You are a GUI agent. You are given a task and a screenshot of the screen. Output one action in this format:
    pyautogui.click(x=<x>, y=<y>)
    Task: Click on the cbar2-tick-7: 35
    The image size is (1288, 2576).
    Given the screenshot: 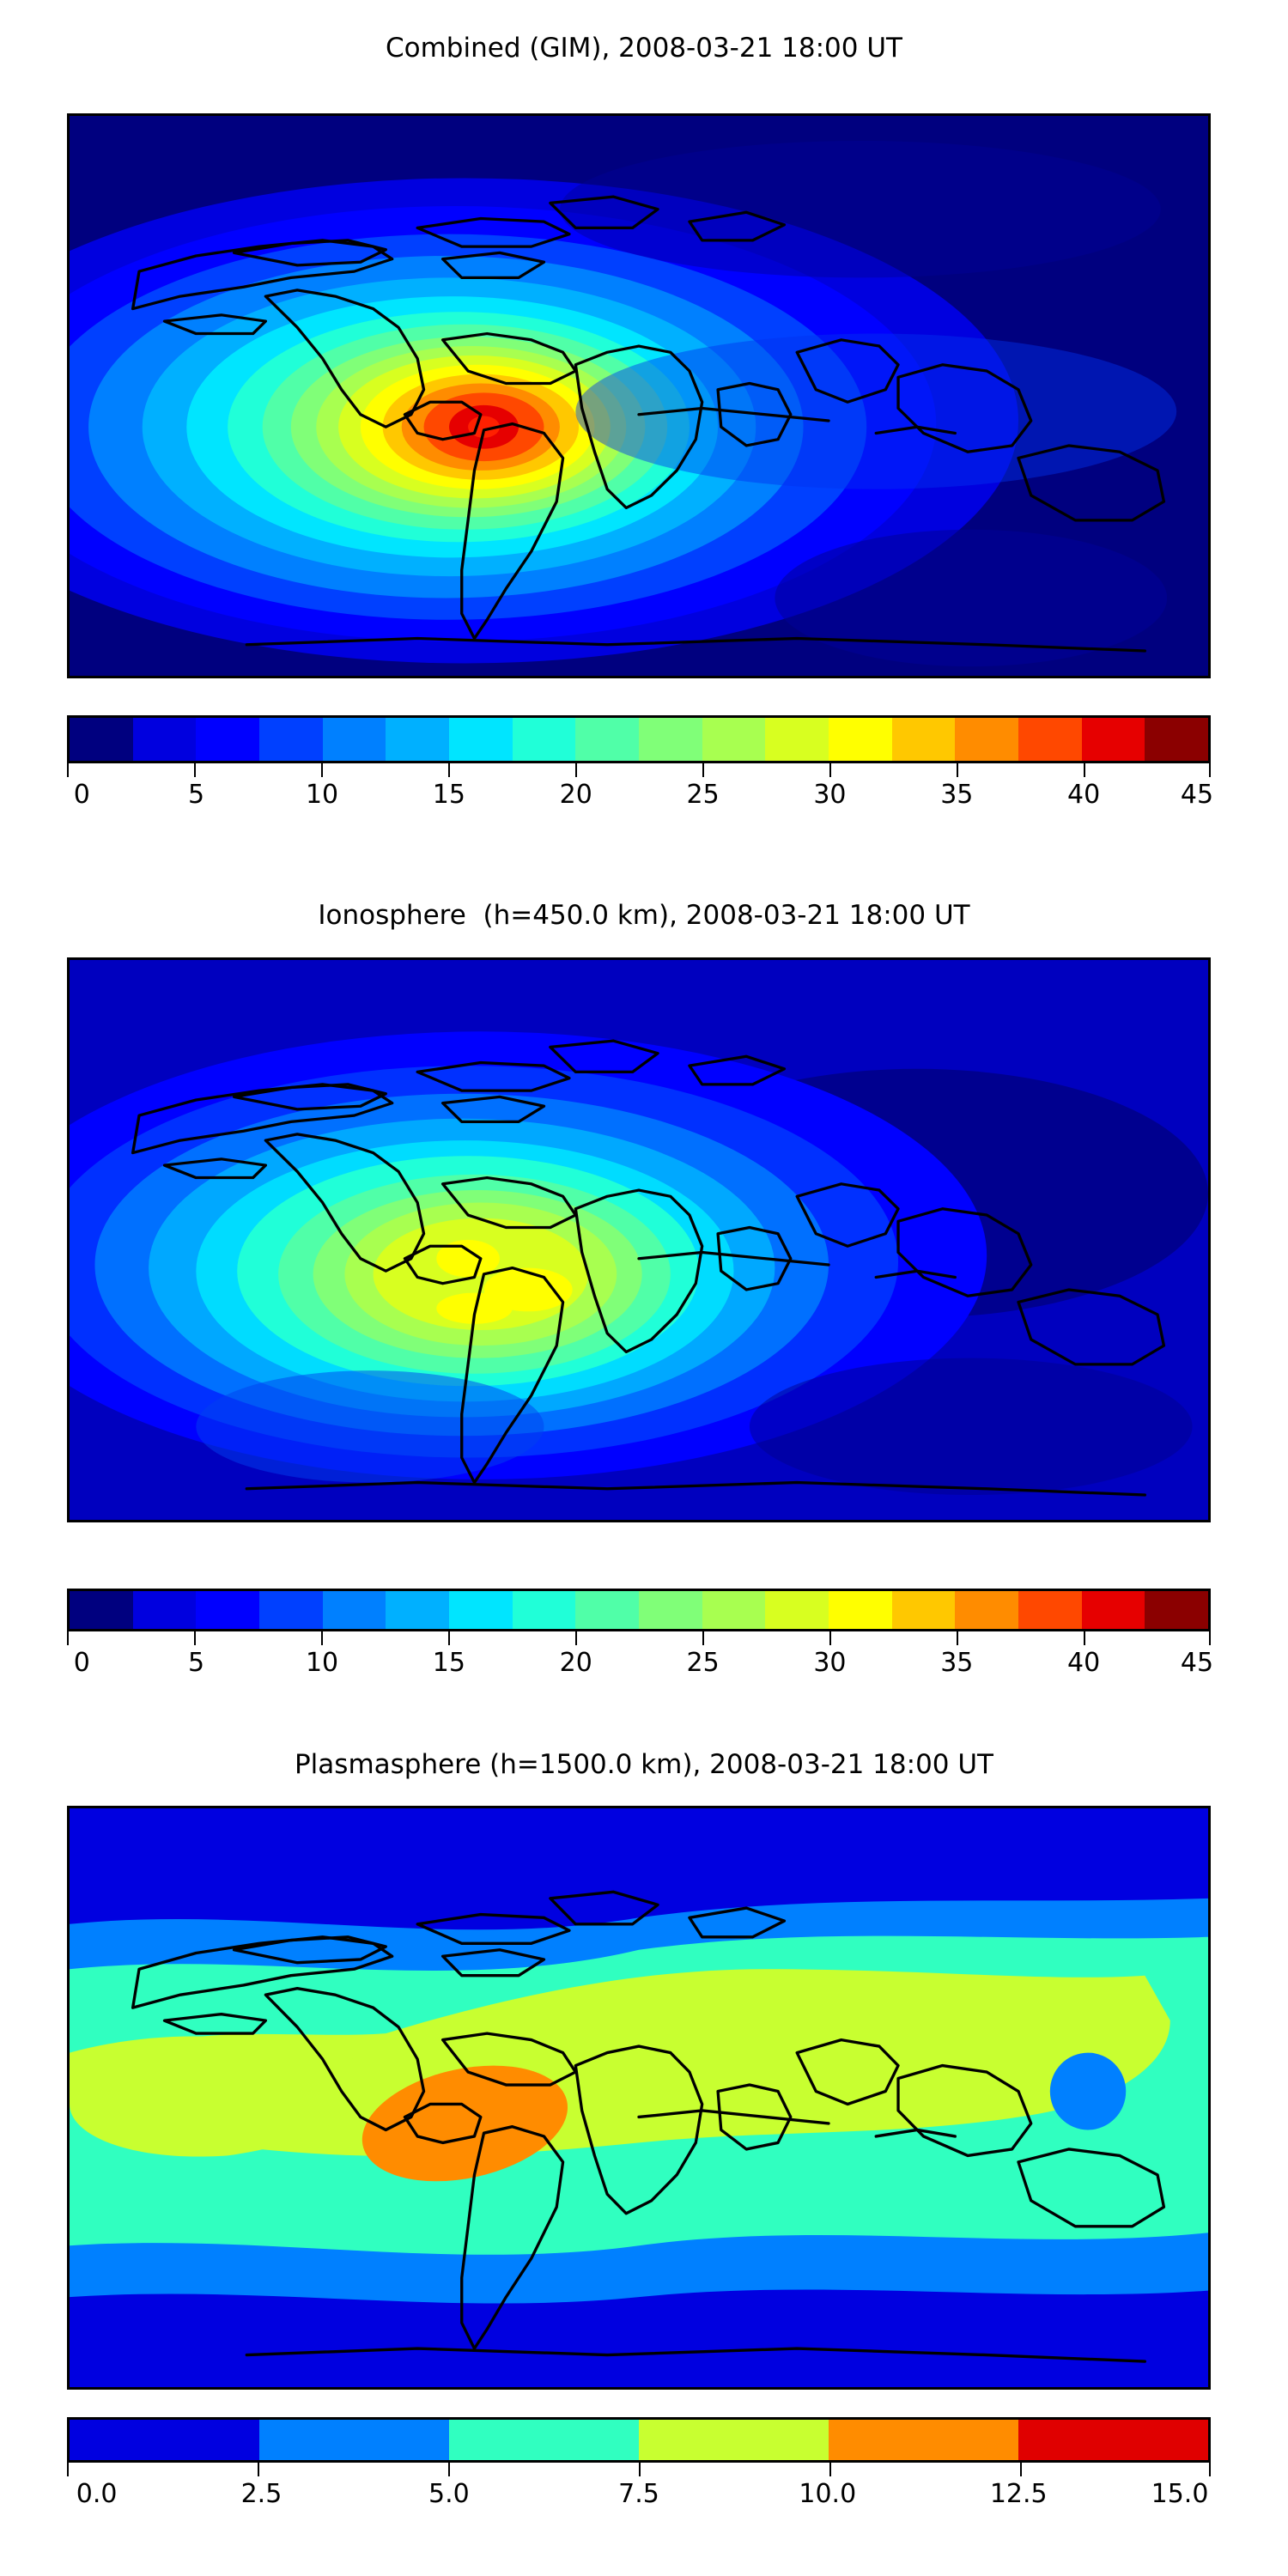 What is the action you would take?
    pyautogui.click(x=957, y=1663)
    